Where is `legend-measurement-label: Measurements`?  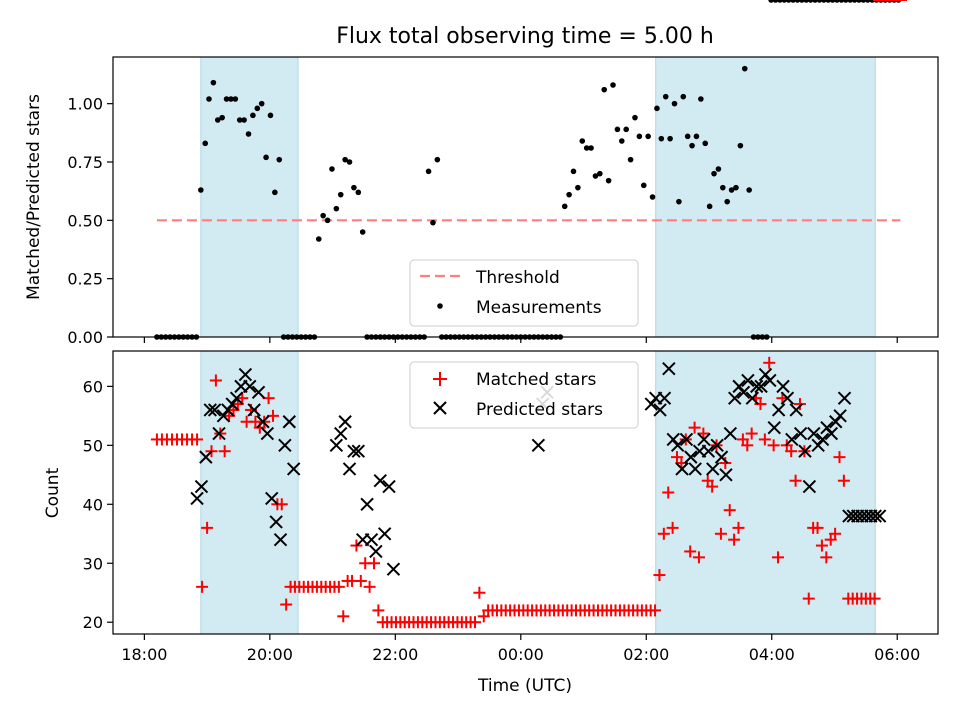 legend-measurement-label: Measurements is located at coordinates (539, 308).